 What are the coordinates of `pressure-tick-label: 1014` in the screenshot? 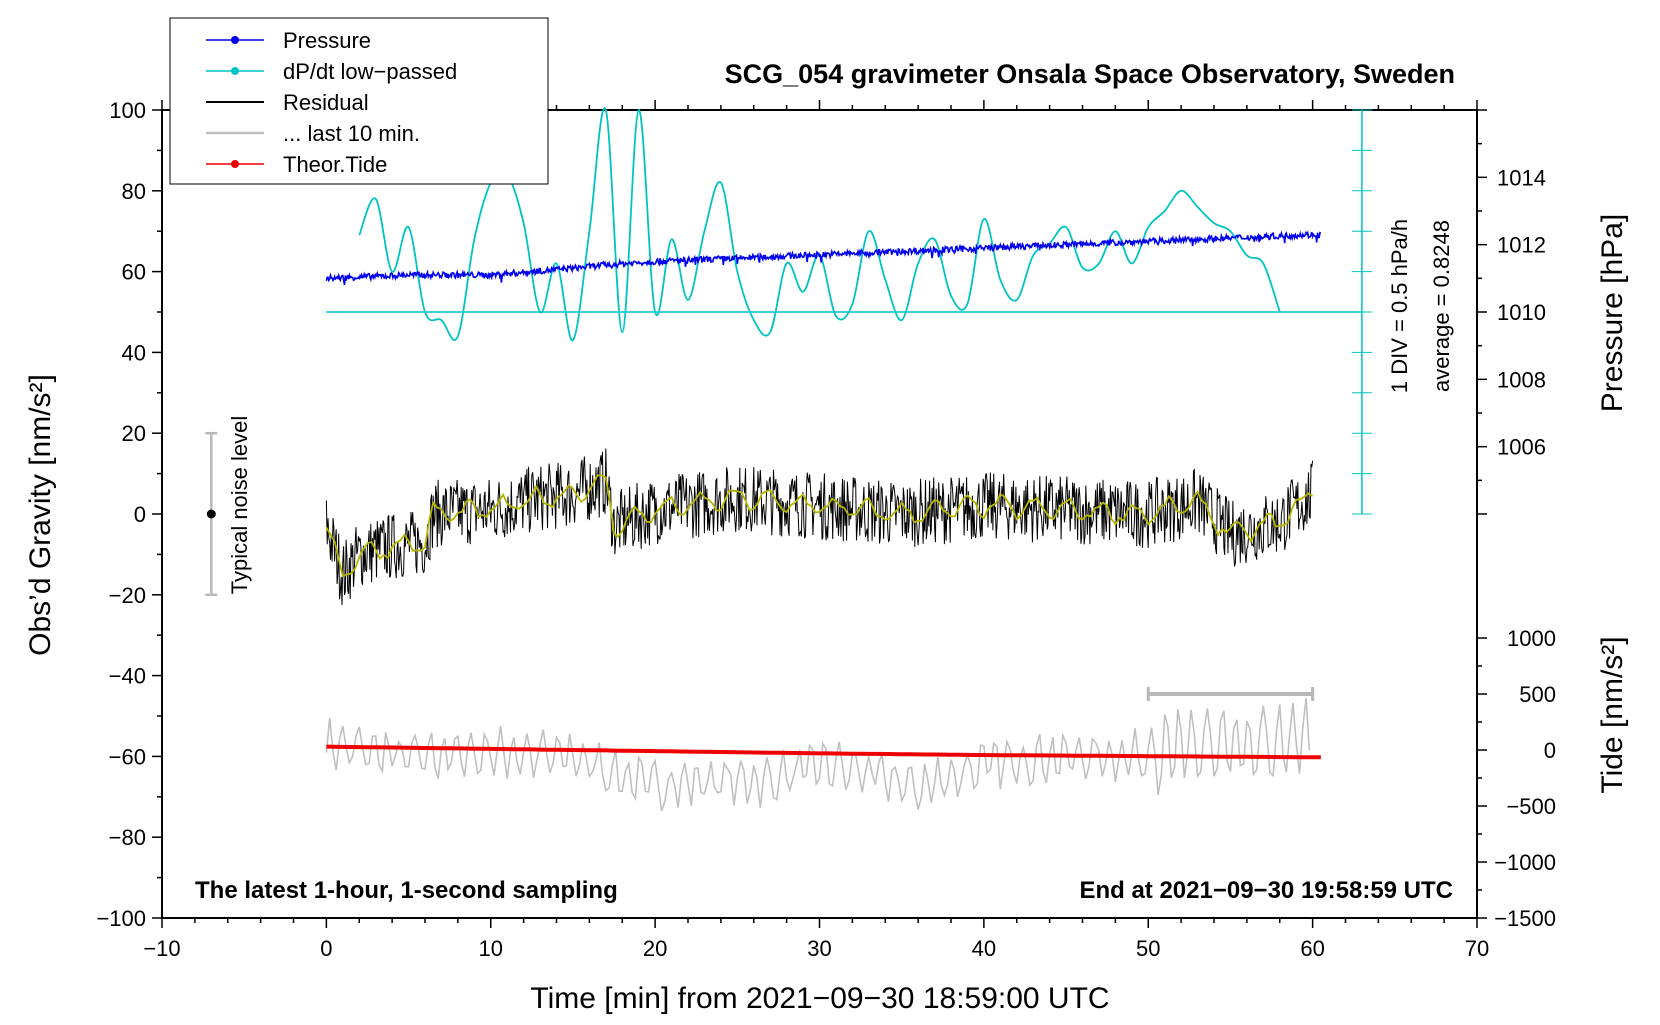 It's located at (1521, 177).